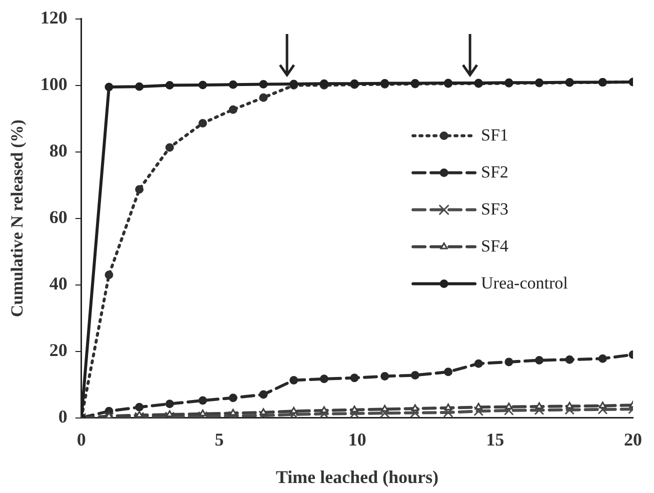  What do you see at coordinates (633, 439) in the screenshot?
I see `x-tick-label: 20` at bounding box center [633, 439].